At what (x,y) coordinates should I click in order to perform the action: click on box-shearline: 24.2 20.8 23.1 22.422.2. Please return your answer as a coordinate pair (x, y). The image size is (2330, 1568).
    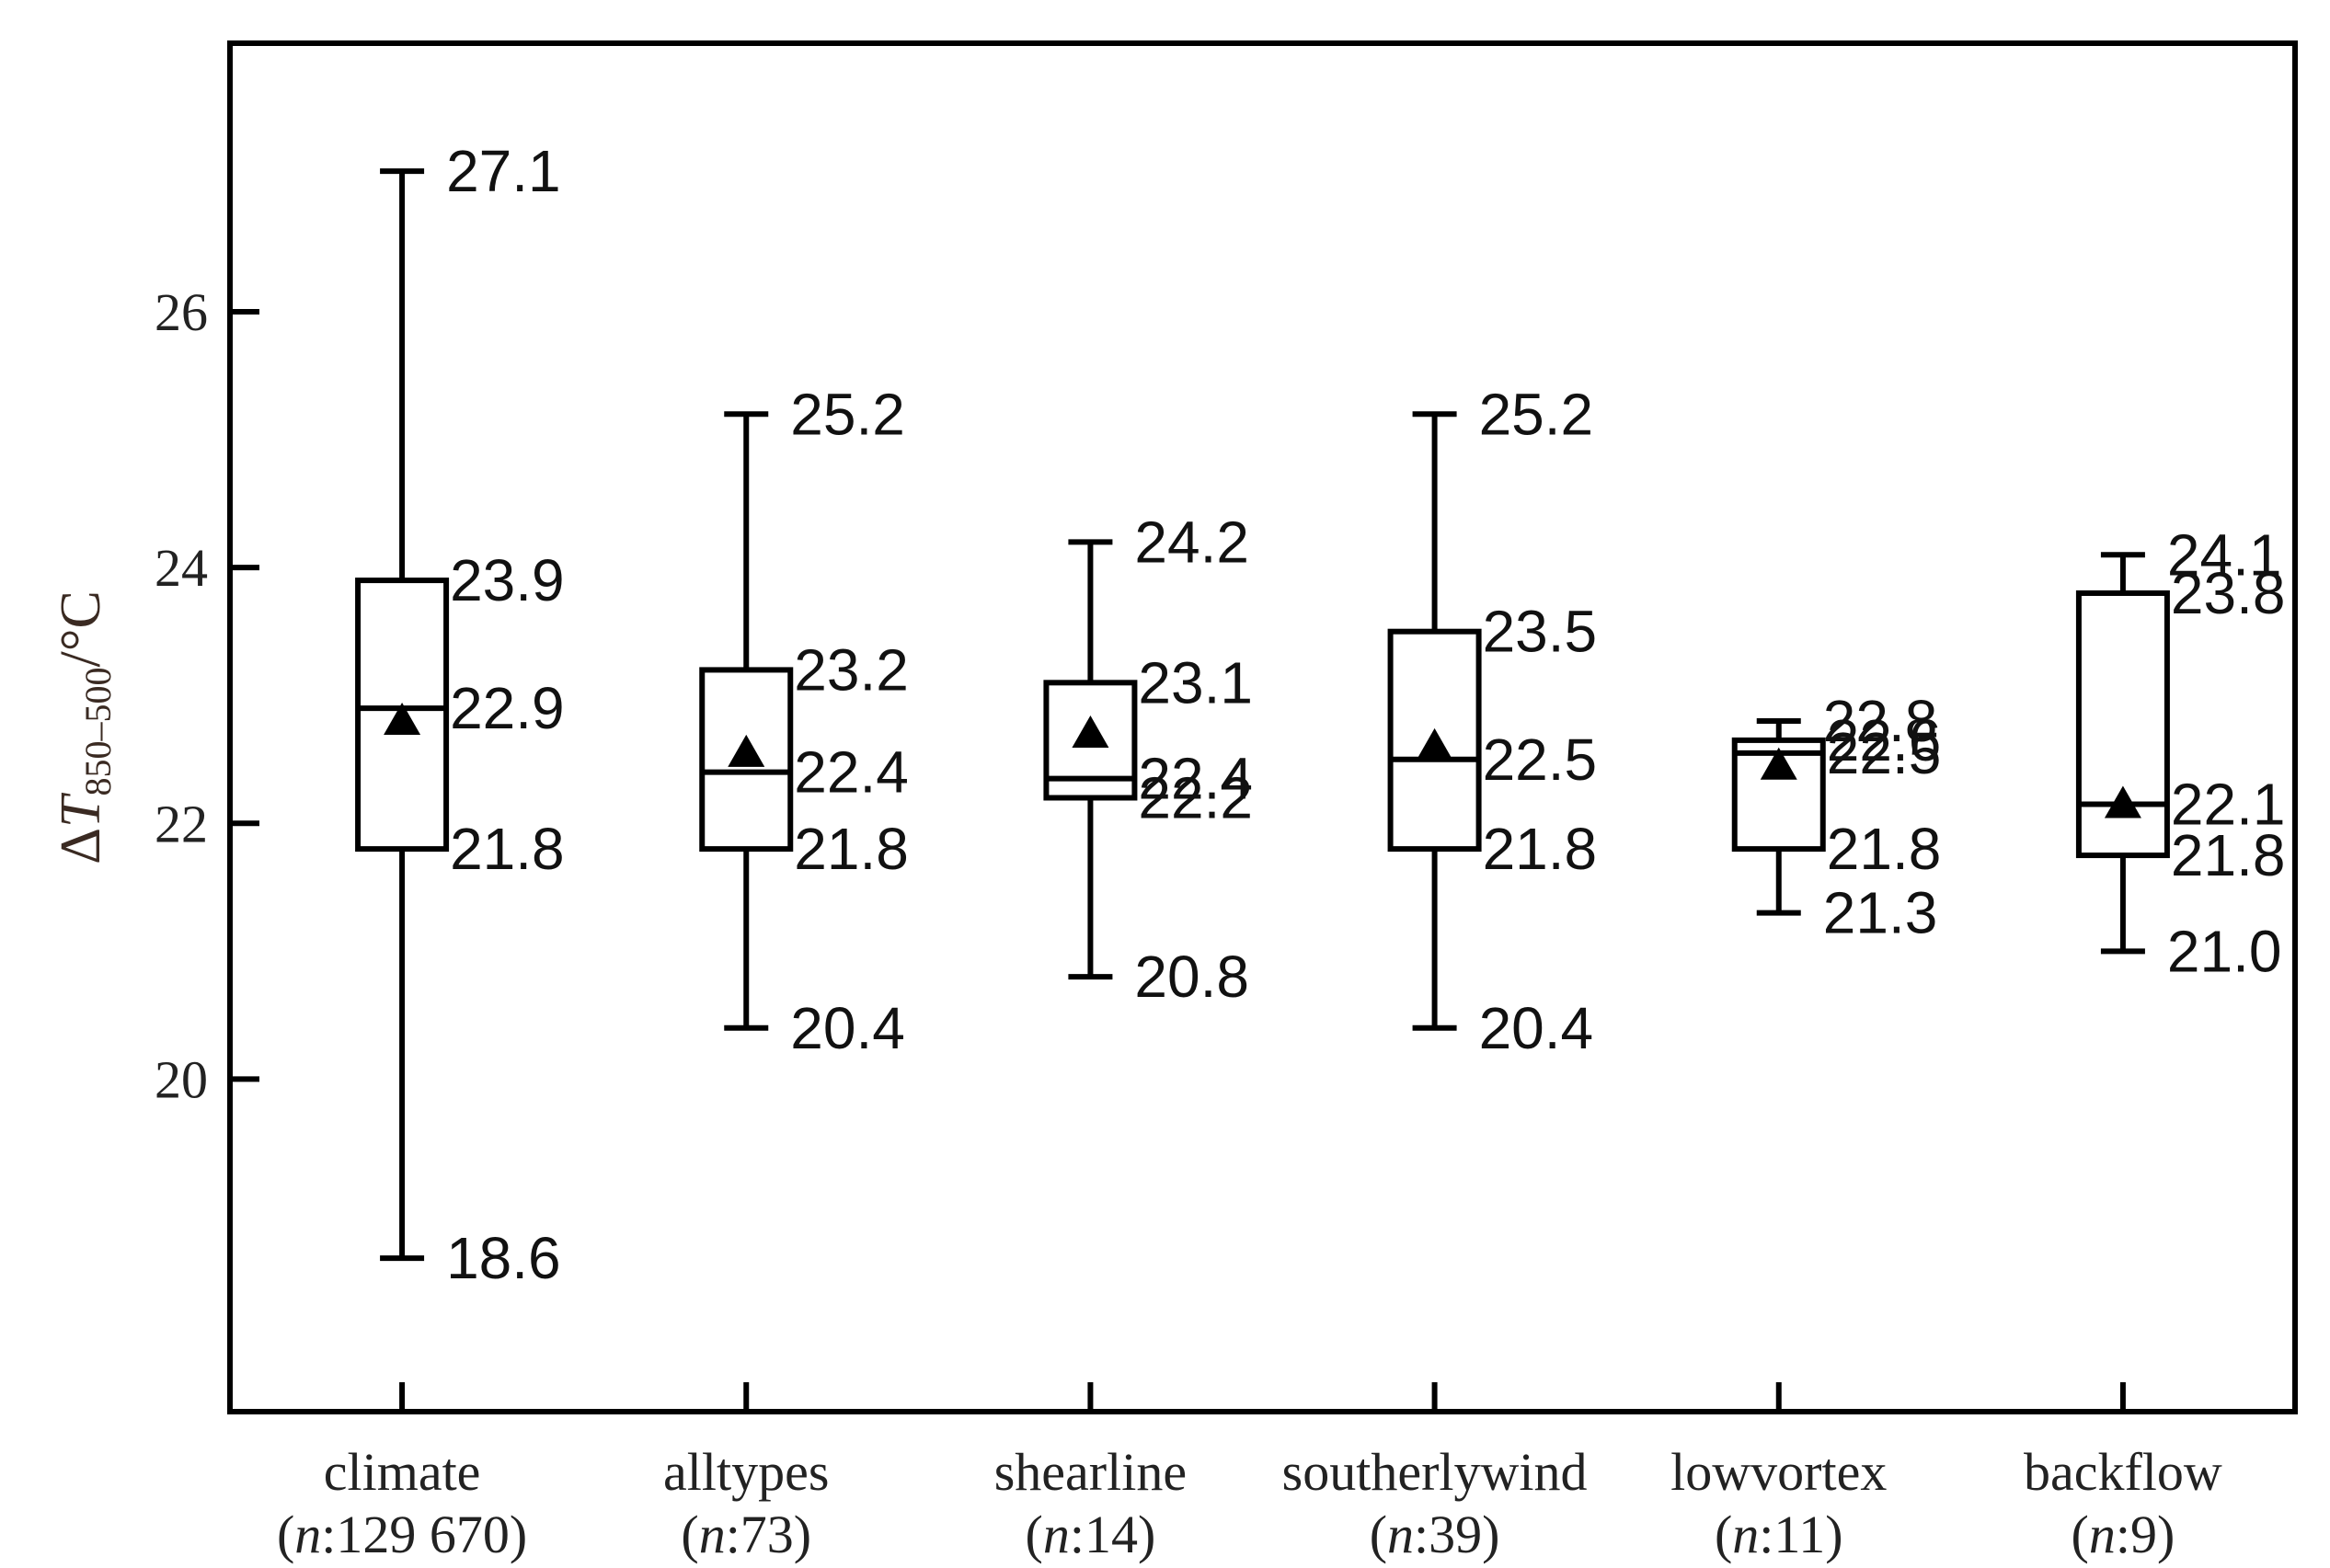
    Looking at the image, I should click on (1148, 759).